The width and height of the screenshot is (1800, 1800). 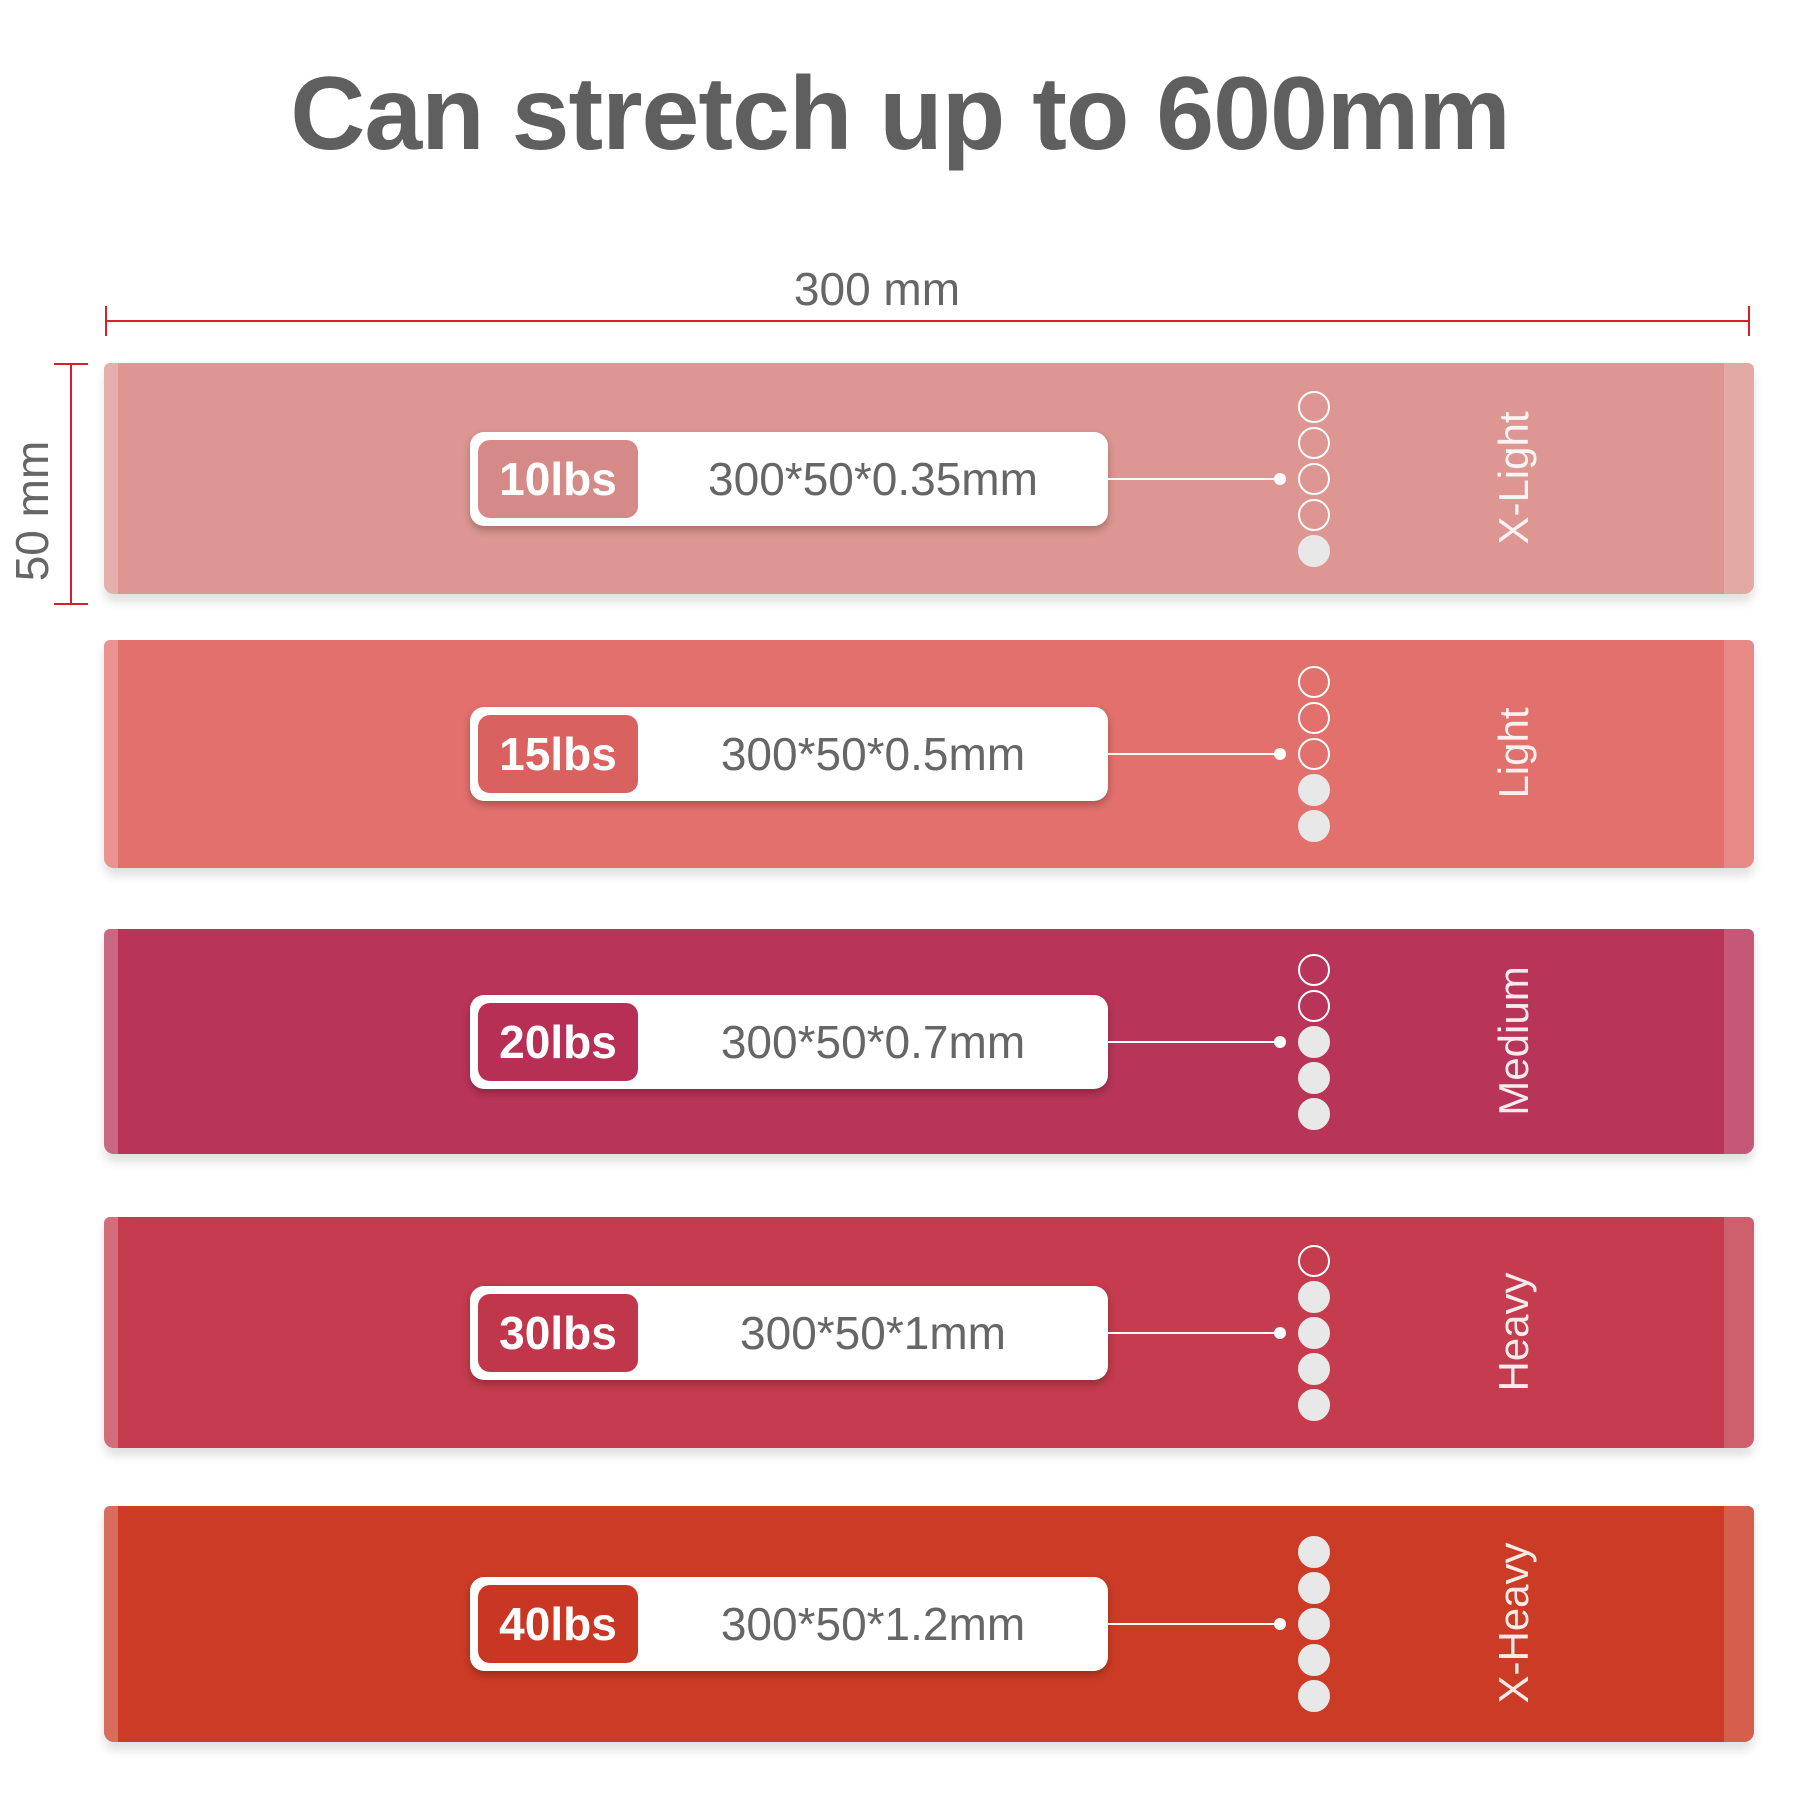 I want to click on resistance-band: 30lbs 300*50*1mm Heavy, so click(x=929, y=1332).